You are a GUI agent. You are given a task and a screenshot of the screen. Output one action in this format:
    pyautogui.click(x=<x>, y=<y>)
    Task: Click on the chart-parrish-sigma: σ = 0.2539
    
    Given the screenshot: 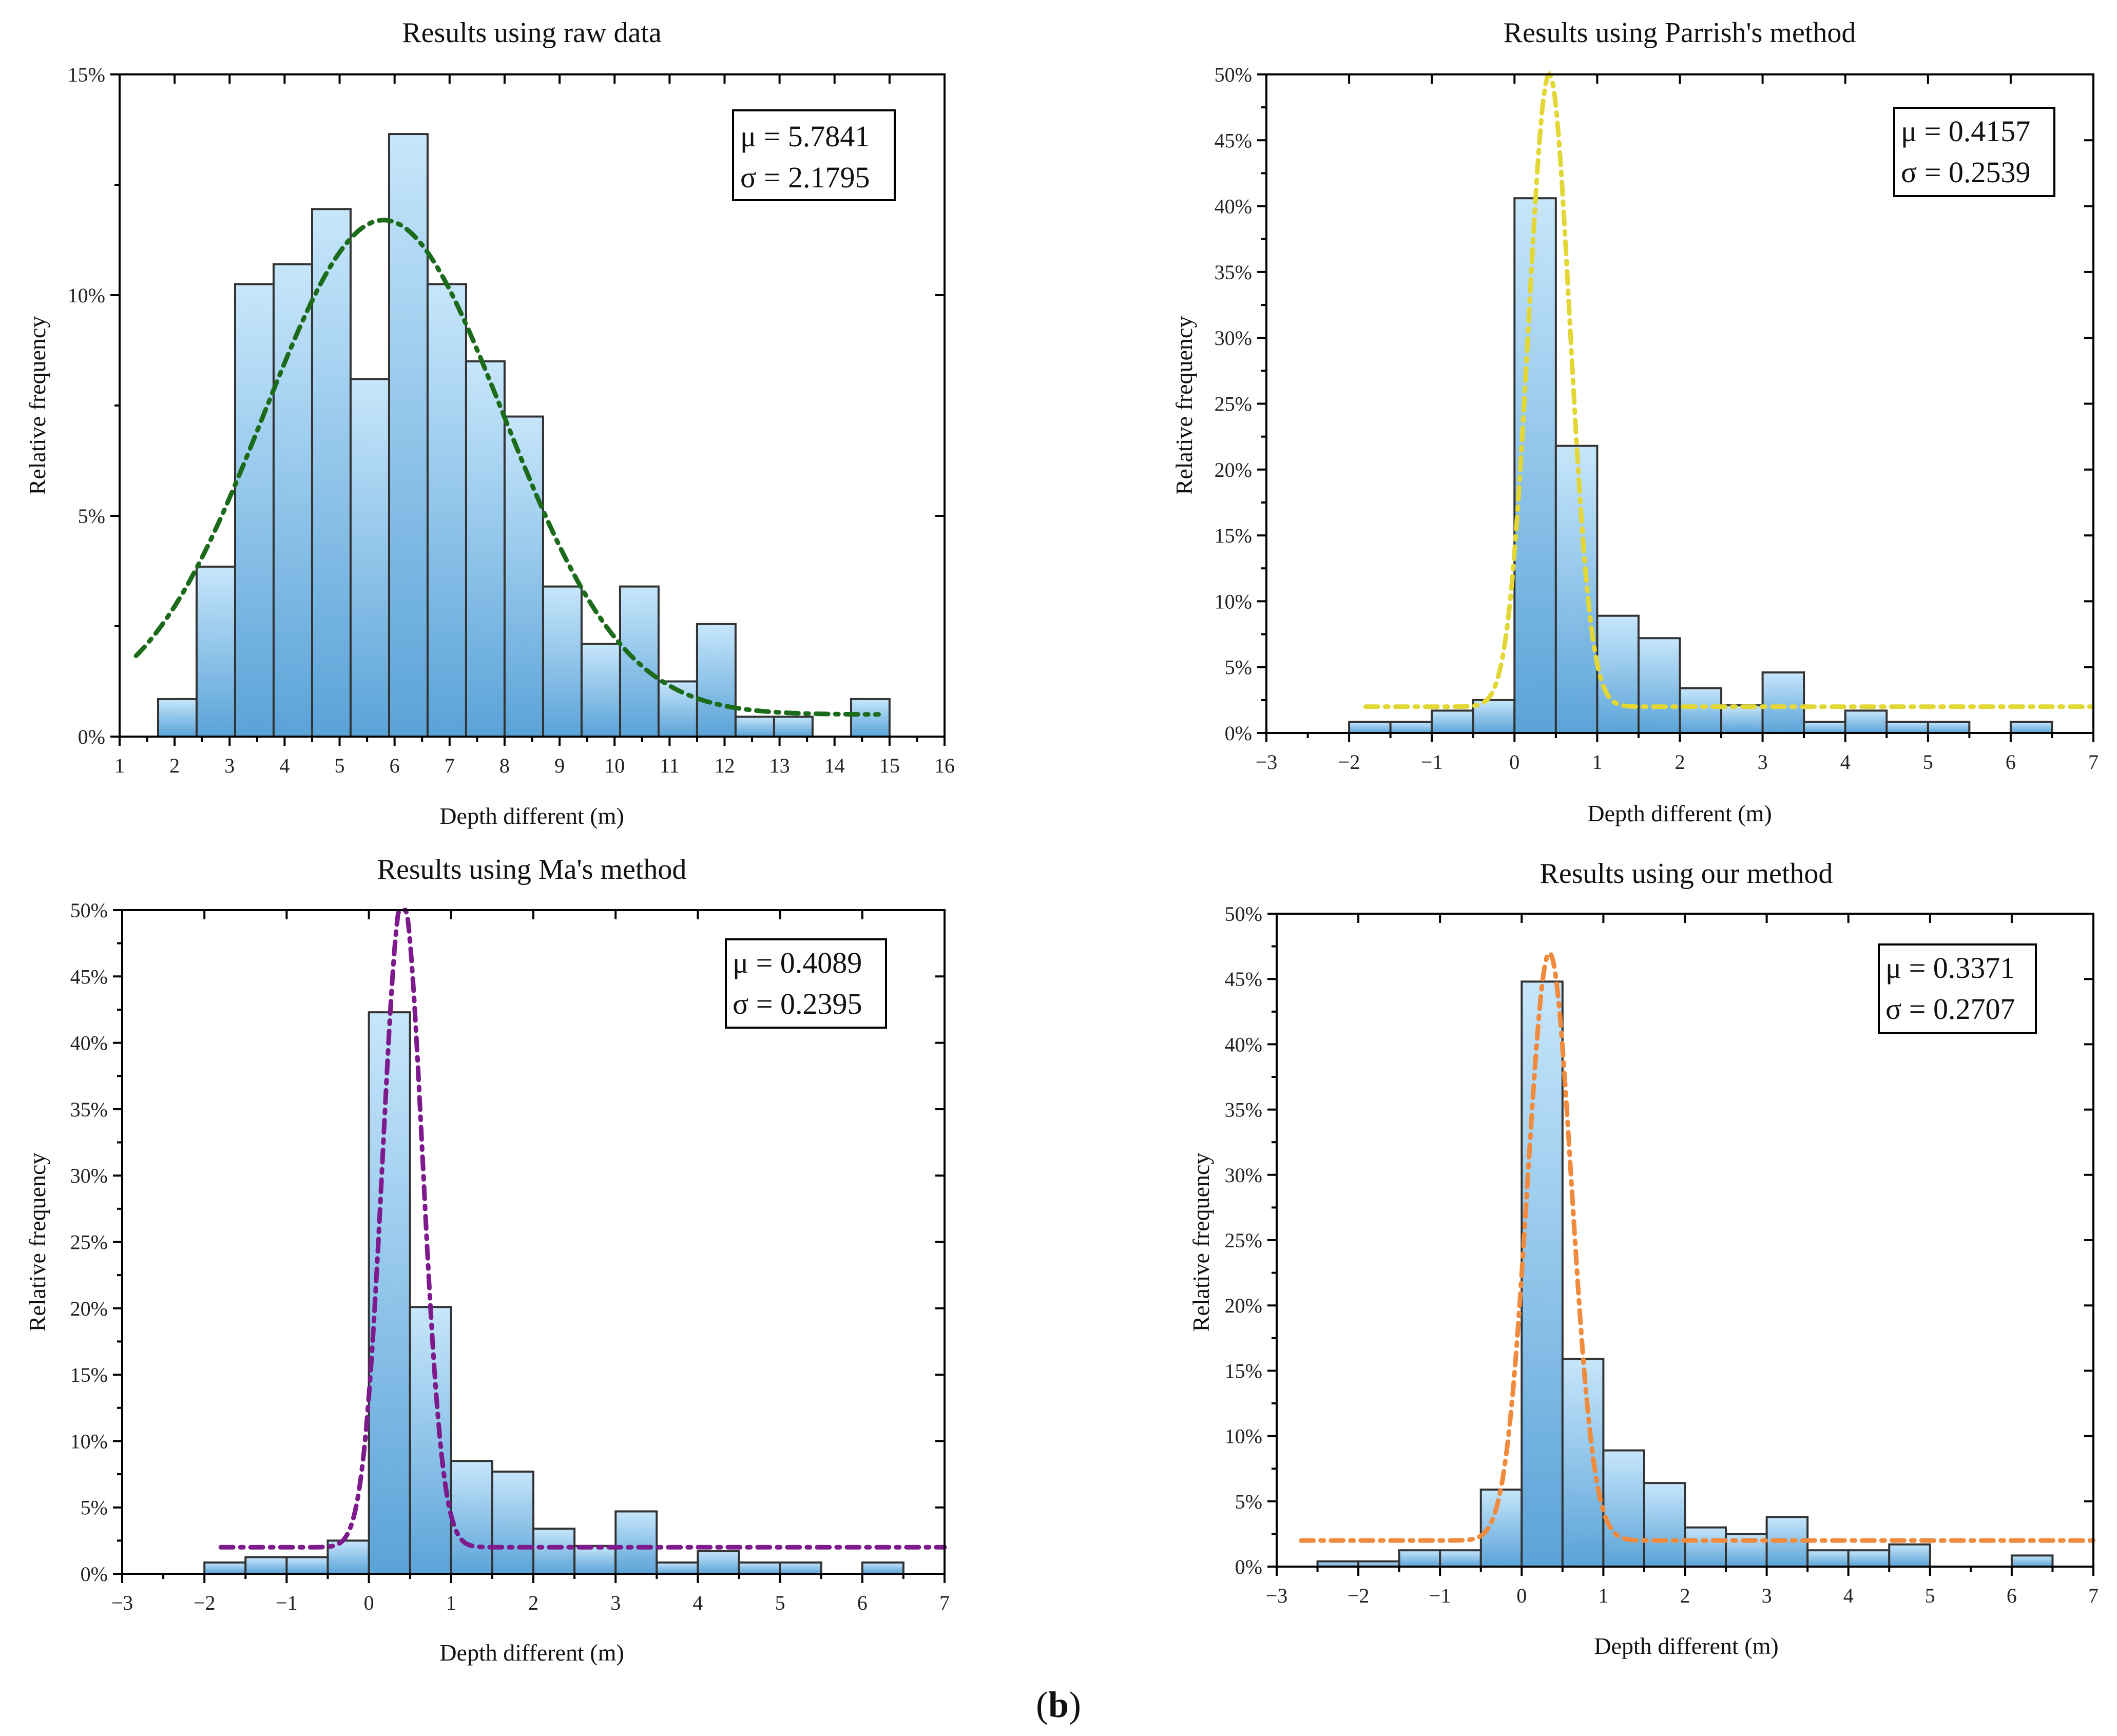 What is the action you would take?
    pyautogui.click(x=1966, y=172)
    